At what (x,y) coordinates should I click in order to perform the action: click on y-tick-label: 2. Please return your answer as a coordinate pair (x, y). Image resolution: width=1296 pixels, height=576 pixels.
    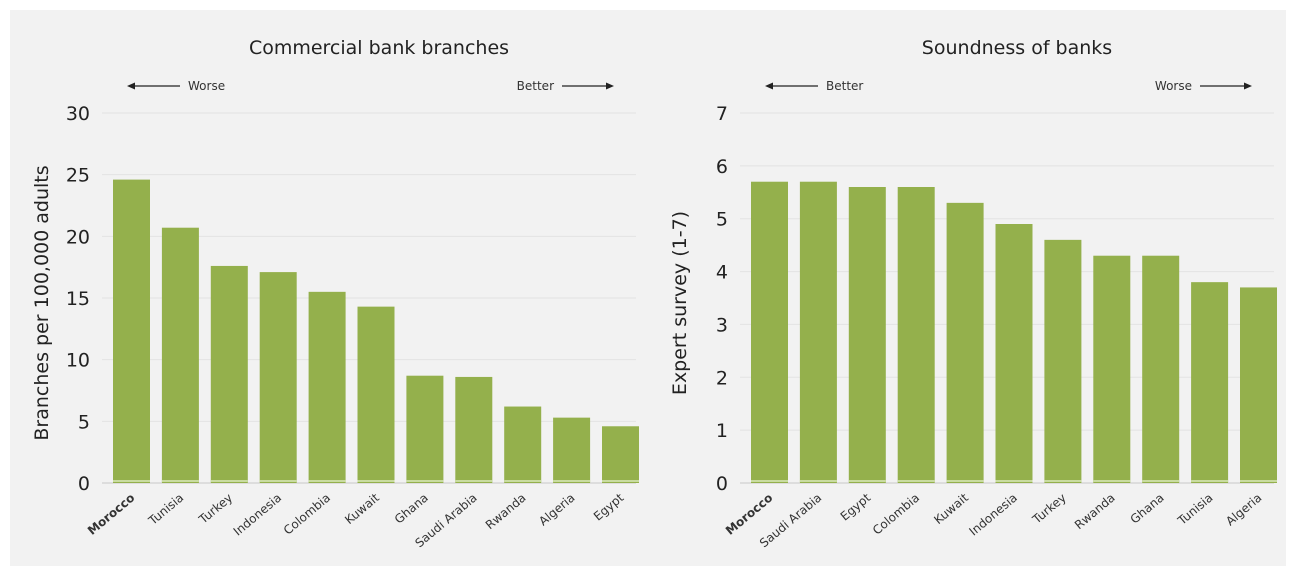
    Looking at the image, I should click on (722, 378).